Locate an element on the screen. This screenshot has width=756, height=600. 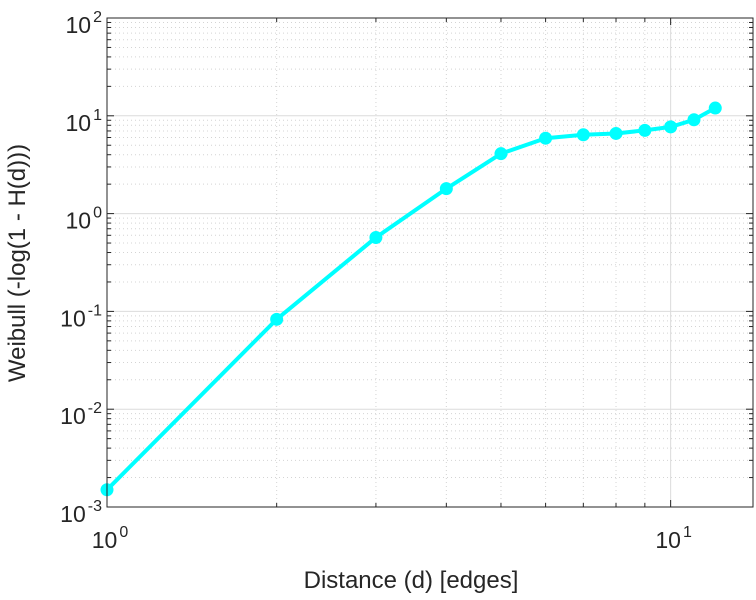
y-tick-label: 10 0 is located at coordinates (84, 219).